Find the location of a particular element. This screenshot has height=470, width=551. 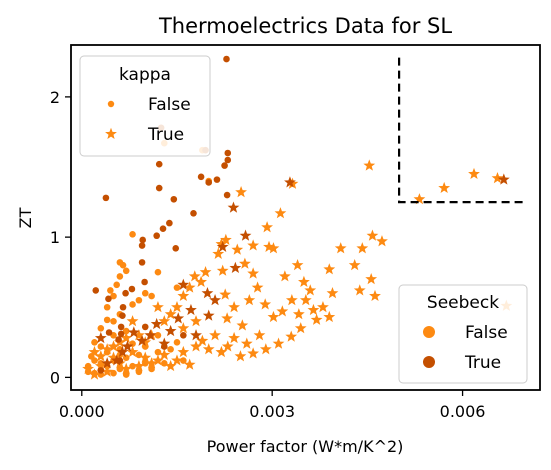

chart-title: Thermoelectrics Data for SL is located at coordinates (305, 26).